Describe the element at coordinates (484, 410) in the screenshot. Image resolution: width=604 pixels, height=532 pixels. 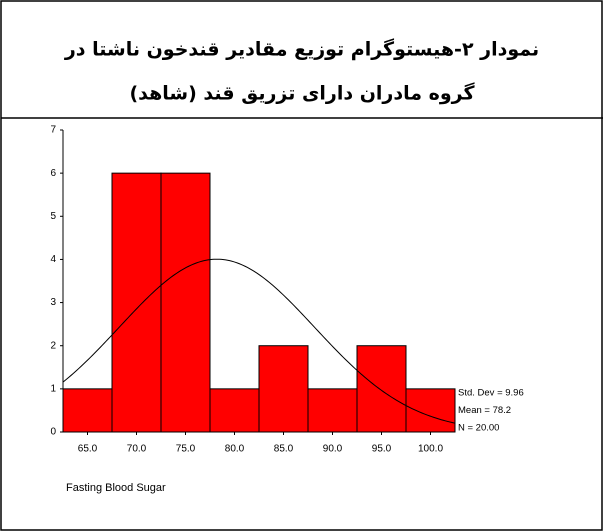
I see `stat-label: Mean = 78.2` at that location.